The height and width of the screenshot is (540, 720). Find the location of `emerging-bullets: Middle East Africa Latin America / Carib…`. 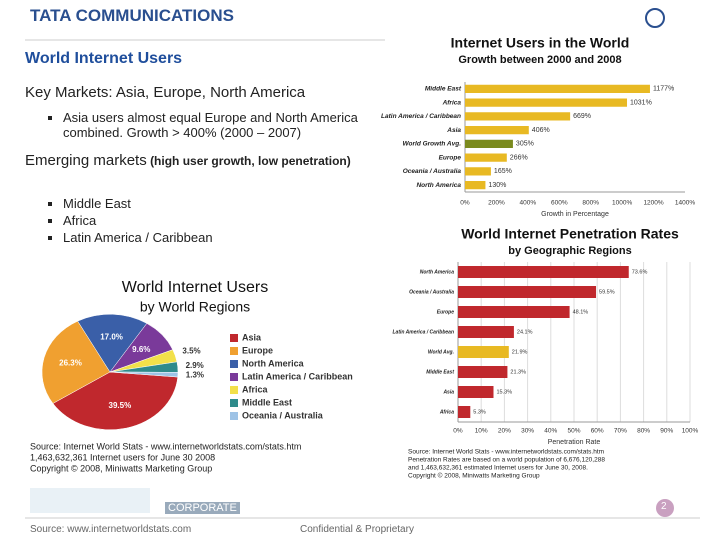

emerging-bullets: Middle East Africa Latin America / Carib… is located at coordinates (129, 220).